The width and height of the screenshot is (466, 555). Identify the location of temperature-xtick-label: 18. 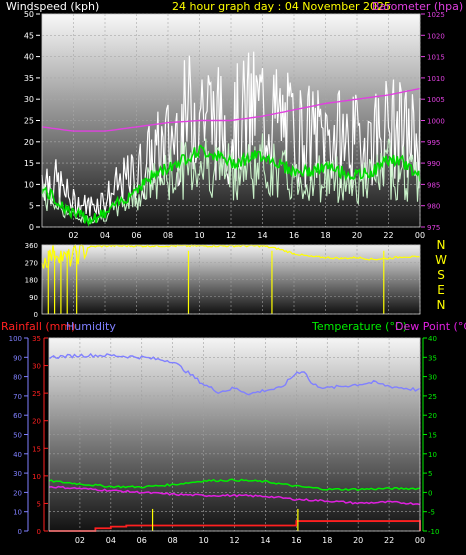
(327, 540).